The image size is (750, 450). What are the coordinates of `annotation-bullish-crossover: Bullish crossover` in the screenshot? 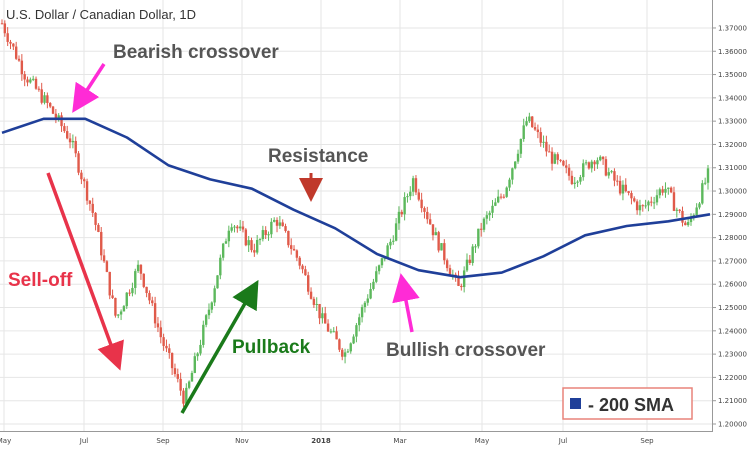 It's located at (466, 350).